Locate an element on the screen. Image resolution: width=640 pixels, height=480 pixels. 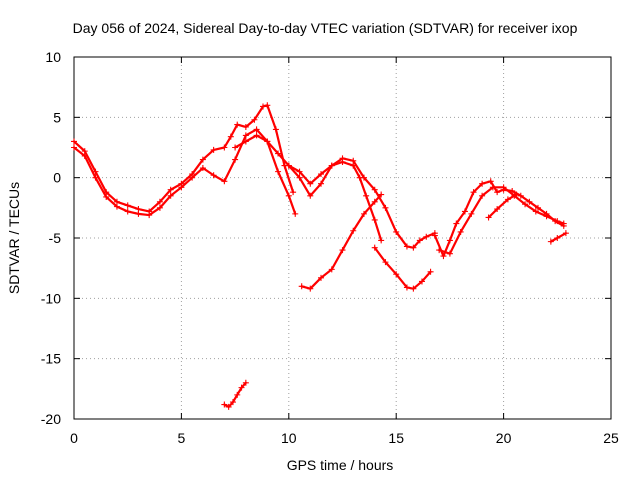
x-axis-label: GPS time / hours is located at coordinates (340, 465).